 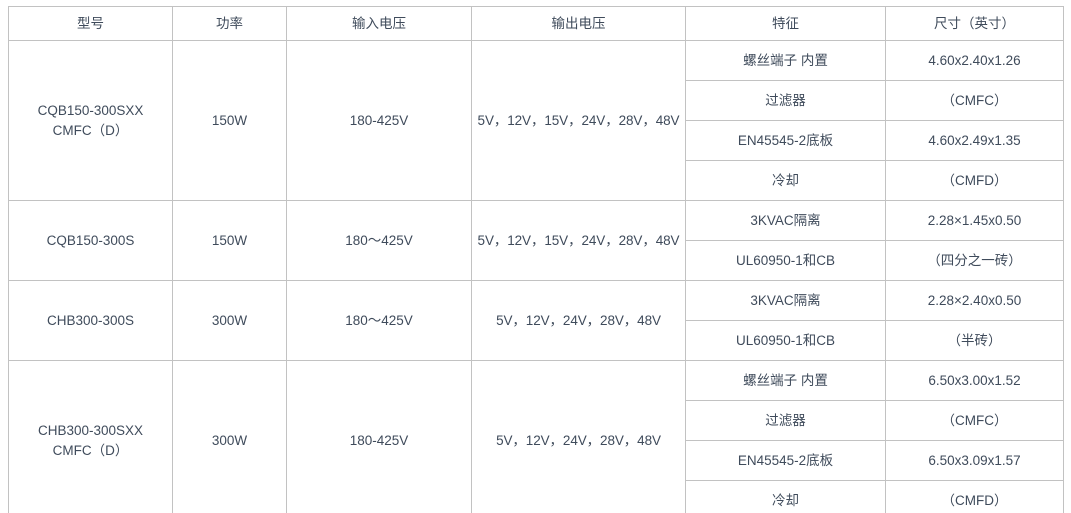 I want to click on column-header-power: 功率, so click(x=229, y=23).